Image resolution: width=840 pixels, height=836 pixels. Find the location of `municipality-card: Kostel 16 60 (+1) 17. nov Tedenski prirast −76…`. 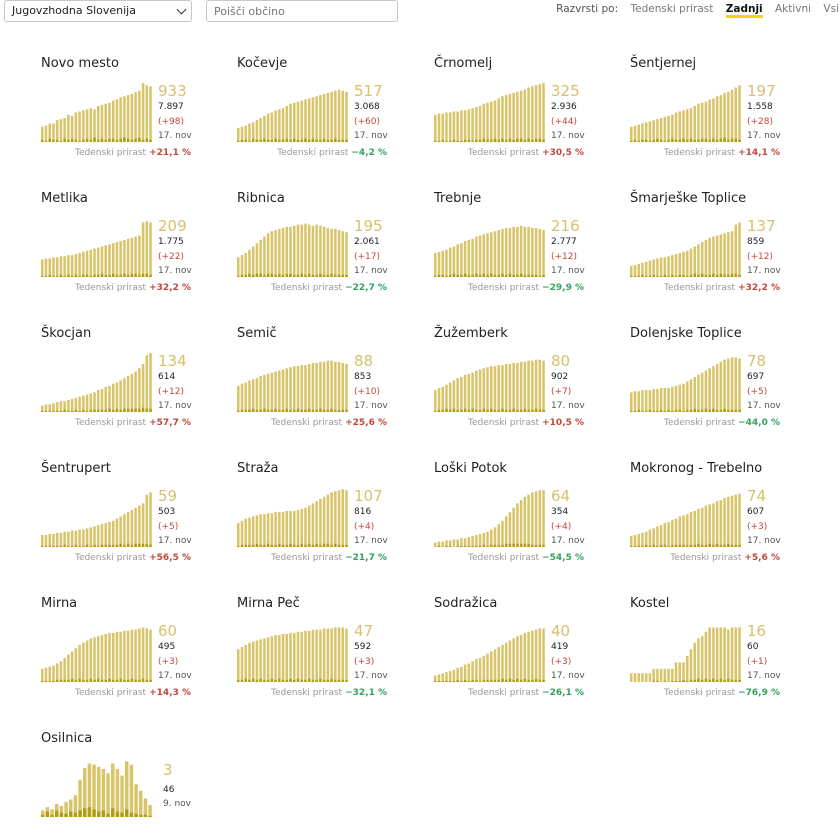

municipality-card: Kostel 16 60 (+1) 17. nov Tedenski prirast −76… is located at coordinates (725, 655).